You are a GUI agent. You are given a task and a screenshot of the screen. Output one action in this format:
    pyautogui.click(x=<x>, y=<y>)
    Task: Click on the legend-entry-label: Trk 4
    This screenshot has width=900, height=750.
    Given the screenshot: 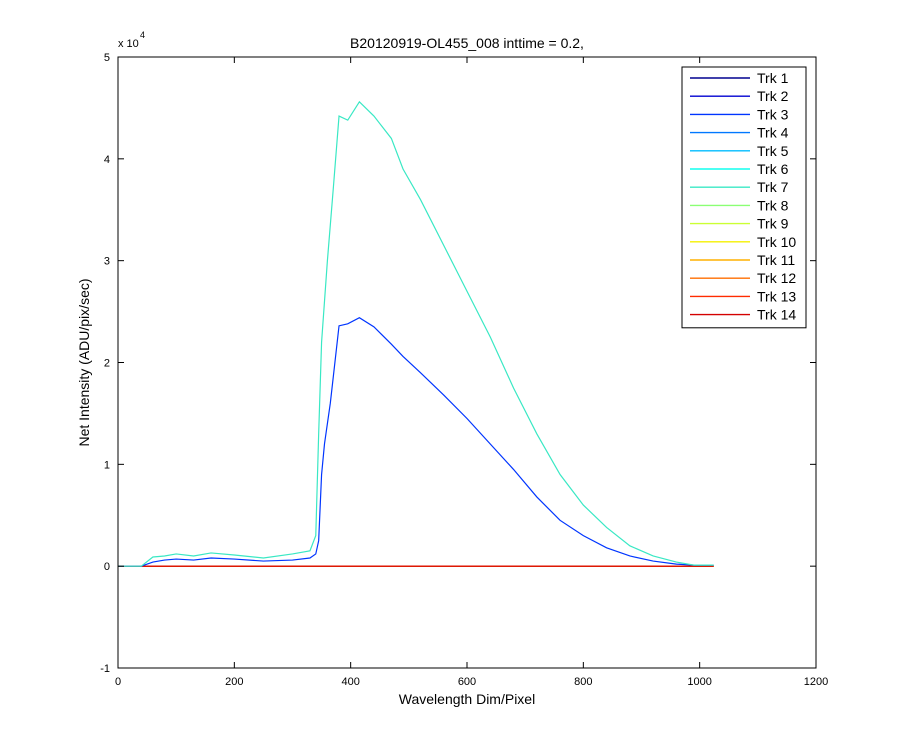 What is the action you would take?
    pyautogui.click(x=773, y=133)
    